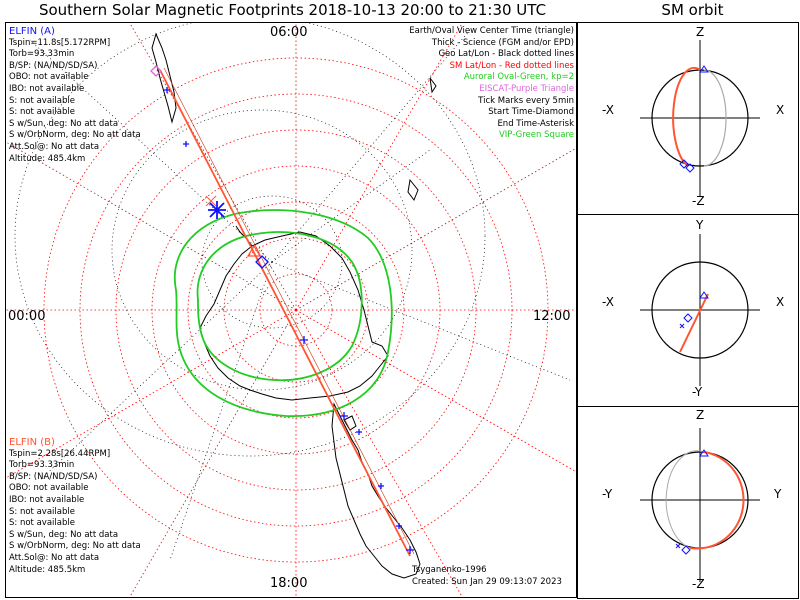 The width and height of the screenshot is (800, 600). What do you see at coordinates (780, 110) in the screenshot?
I see `panel1-right-label: X` at bounding box center [780, 110].